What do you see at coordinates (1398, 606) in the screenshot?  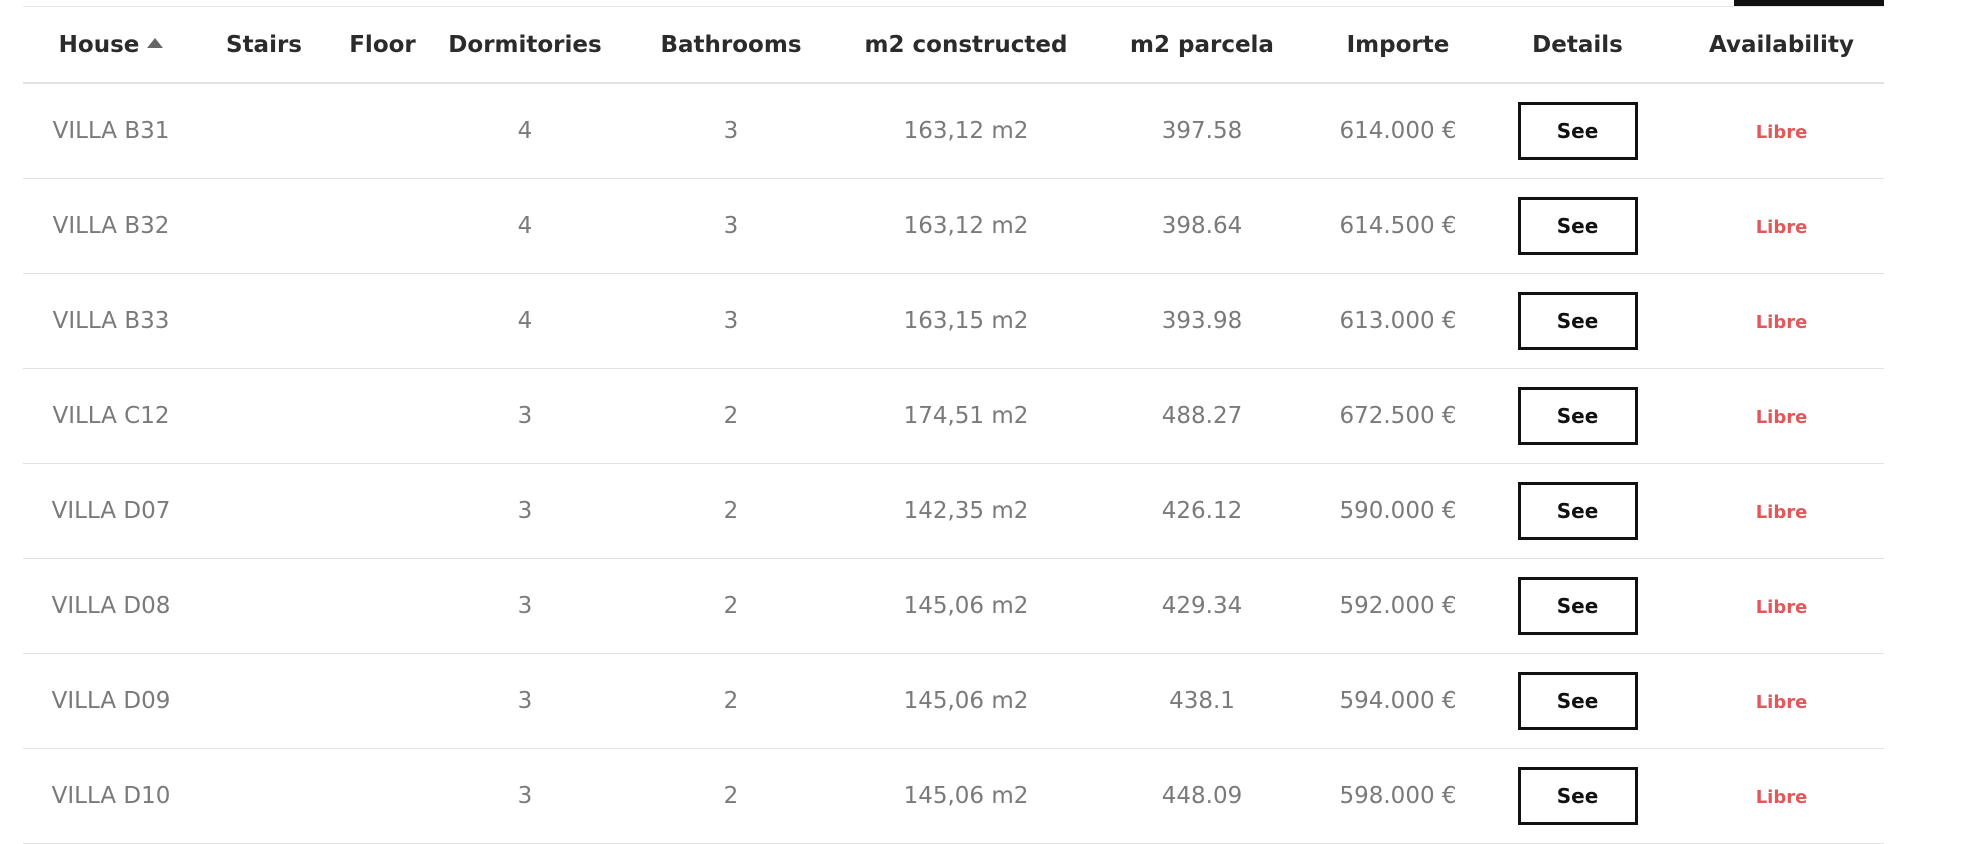 I see `cell-importe: 592.000 €` at bounding box center [1398, 606].